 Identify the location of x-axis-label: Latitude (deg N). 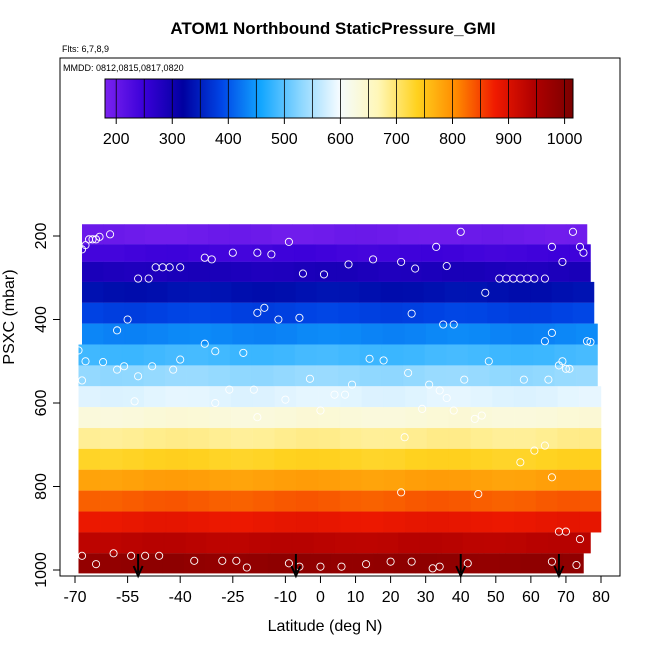
(325, 626).